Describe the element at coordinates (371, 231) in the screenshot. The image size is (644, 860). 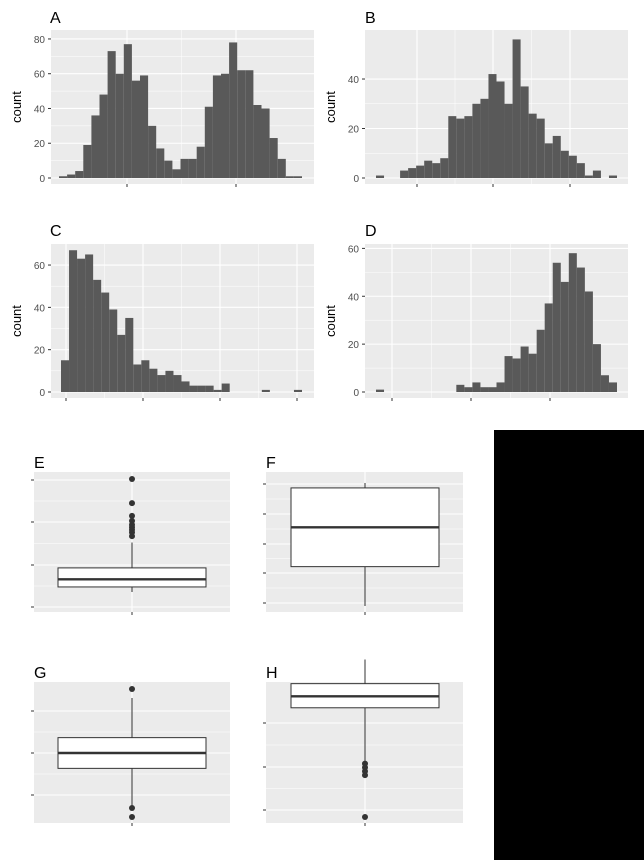
I see `panel-label: D` at that location.